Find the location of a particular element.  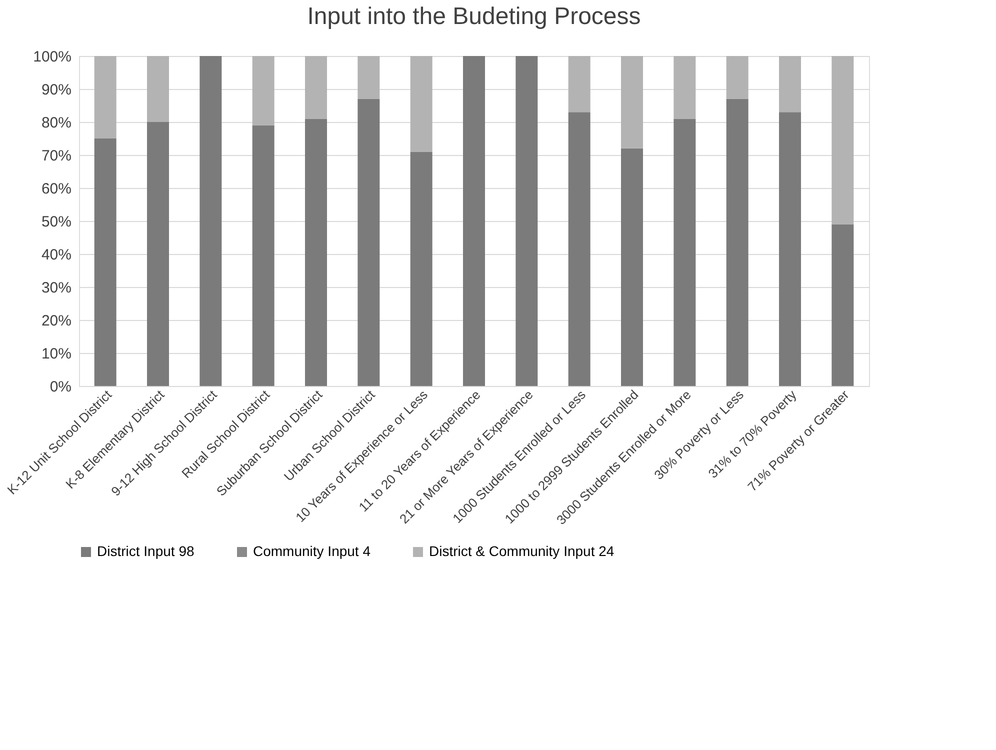

y-tick-label: 10% is located at coordinates (56, 354).